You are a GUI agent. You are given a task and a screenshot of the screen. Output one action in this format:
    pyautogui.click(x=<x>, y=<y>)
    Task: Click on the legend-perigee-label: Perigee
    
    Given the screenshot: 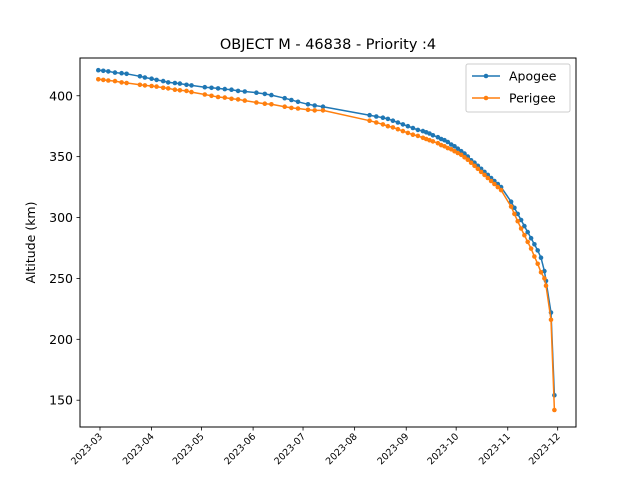 What is the action you would take?
    pyautogui.click(x=532, y=98)
    